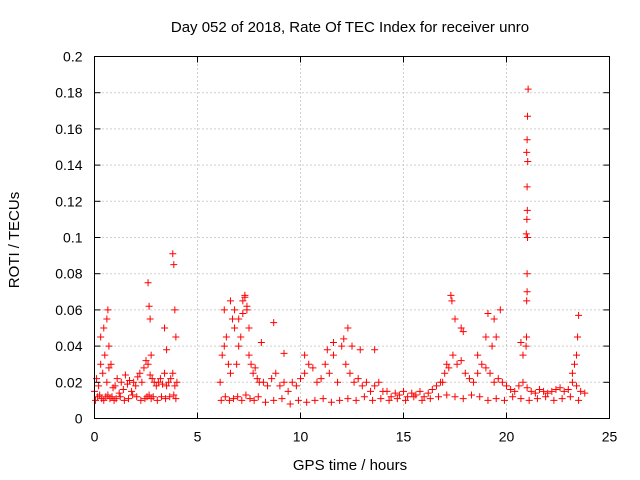 This screenshot has height=480, width=640. Describe the element at coordinates (68, 93) in the screenshot. I see `y-tick-label: 0.18` at that location.